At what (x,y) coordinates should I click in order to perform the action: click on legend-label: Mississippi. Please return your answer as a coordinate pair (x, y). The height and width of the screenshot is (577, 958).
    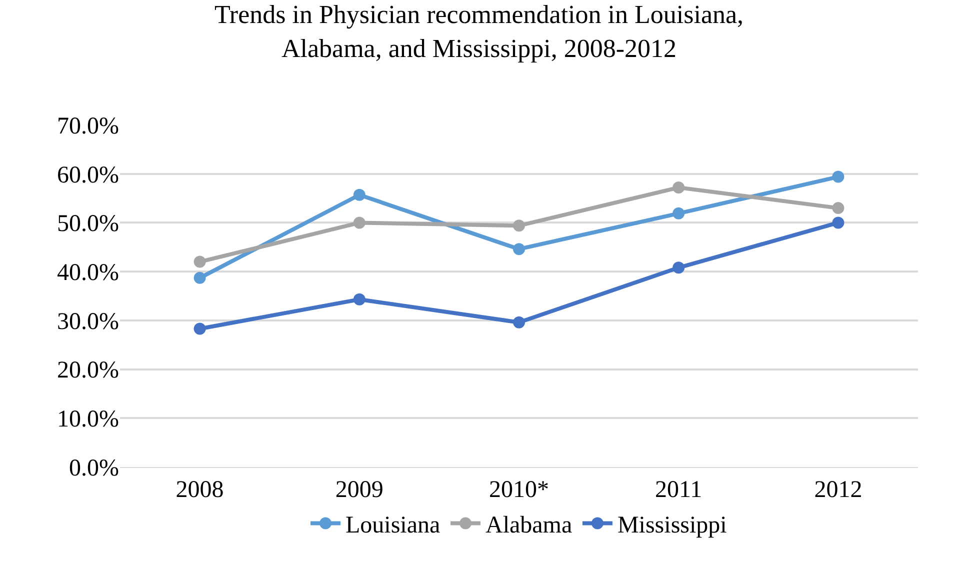
    Looking at the image, I should click on (672, 525).